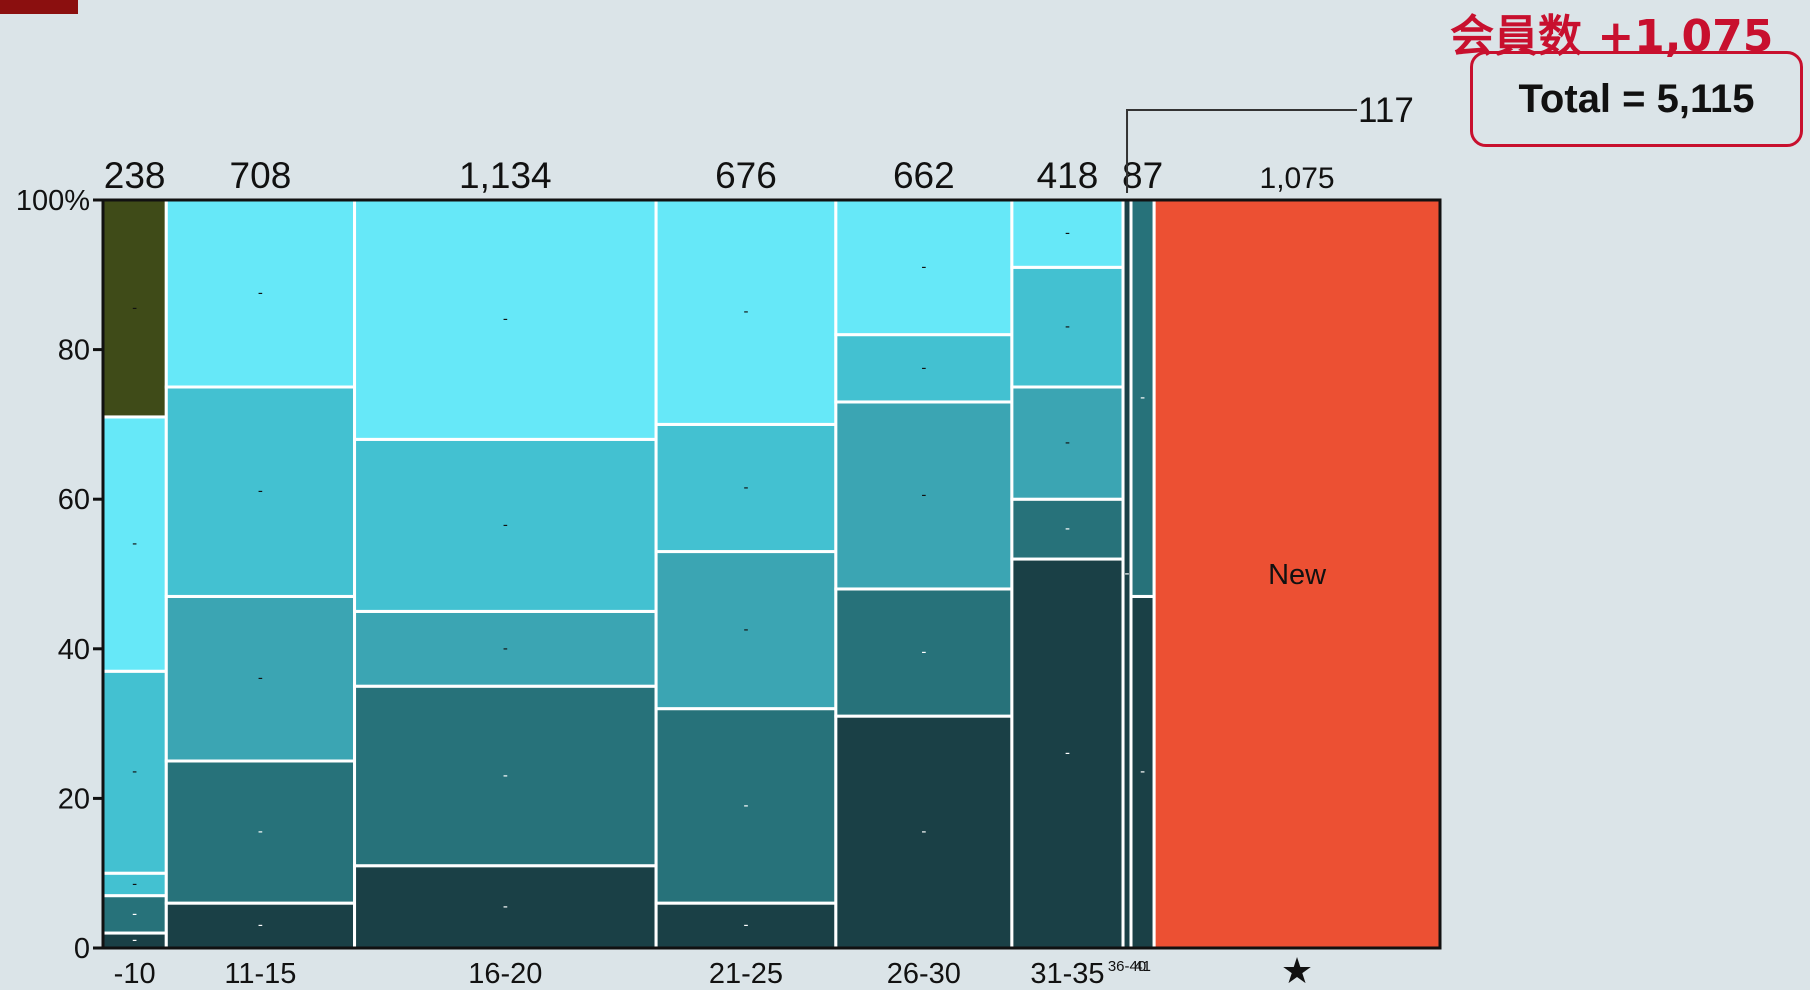 This screenshot has height=990, width=1810. What do you see at coordinates (53, 201) in the screenshot?
I see `y-tick-100: 100%` at bounding box center [53, 201].